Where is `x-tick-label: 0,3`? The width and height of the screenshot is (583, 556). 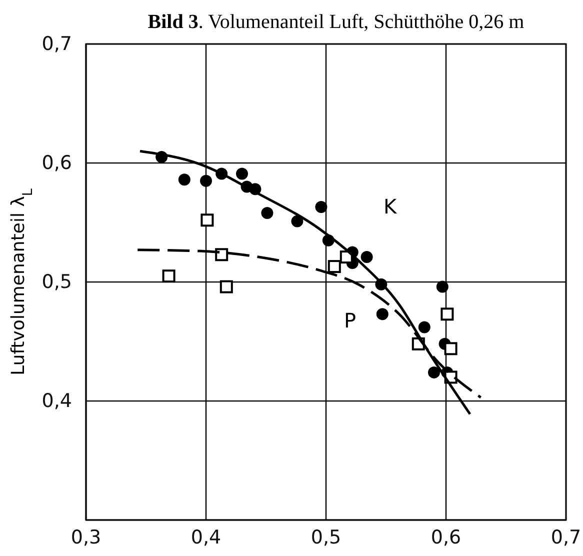 x-tick-label: 0,3 is located at coordinates (86, 537).